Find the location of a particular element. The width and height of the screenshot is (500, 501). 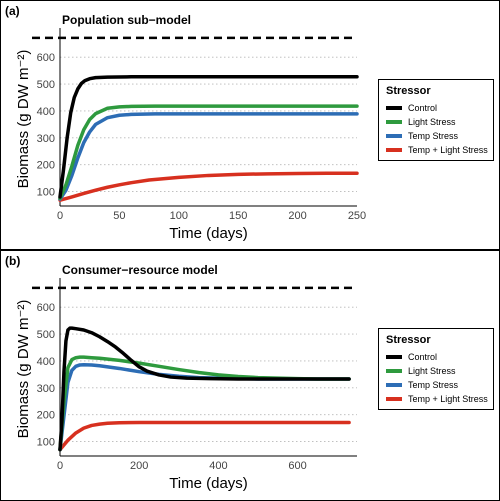

chart-title: Consumer−resource model is located at coordinates (140, 270).